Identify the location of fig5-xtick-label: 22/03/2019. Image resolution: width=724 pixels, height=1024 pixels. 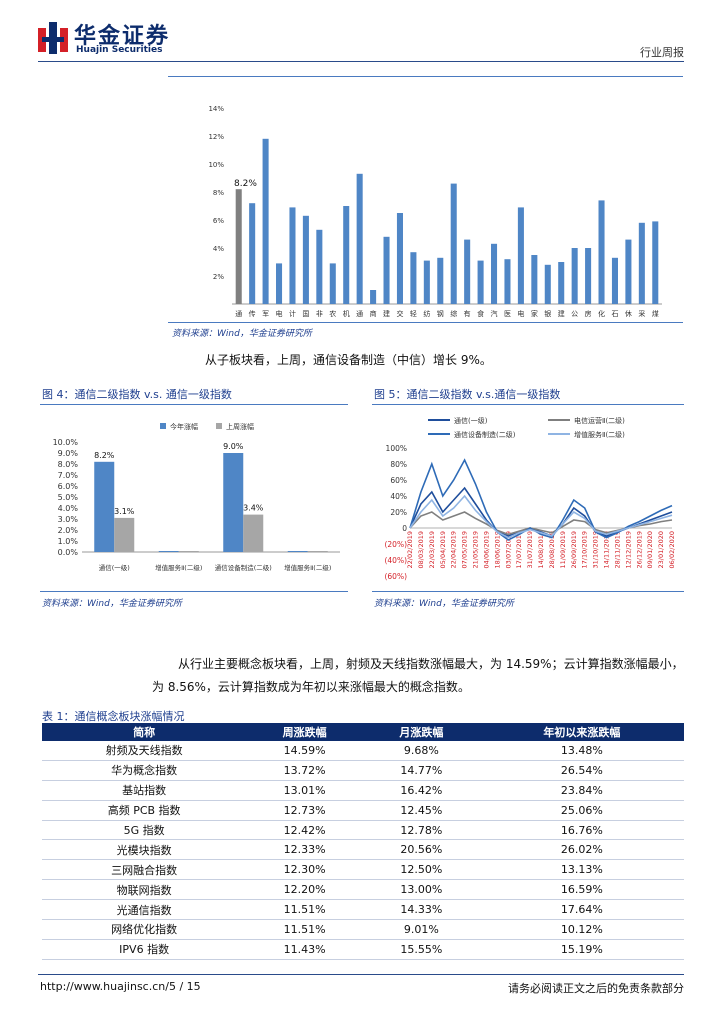
(432, 549).